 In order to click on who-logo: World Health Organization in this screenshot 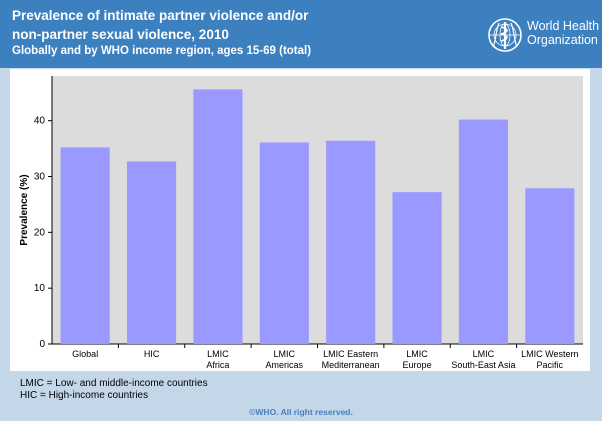, I will do `click(543, 37)`.